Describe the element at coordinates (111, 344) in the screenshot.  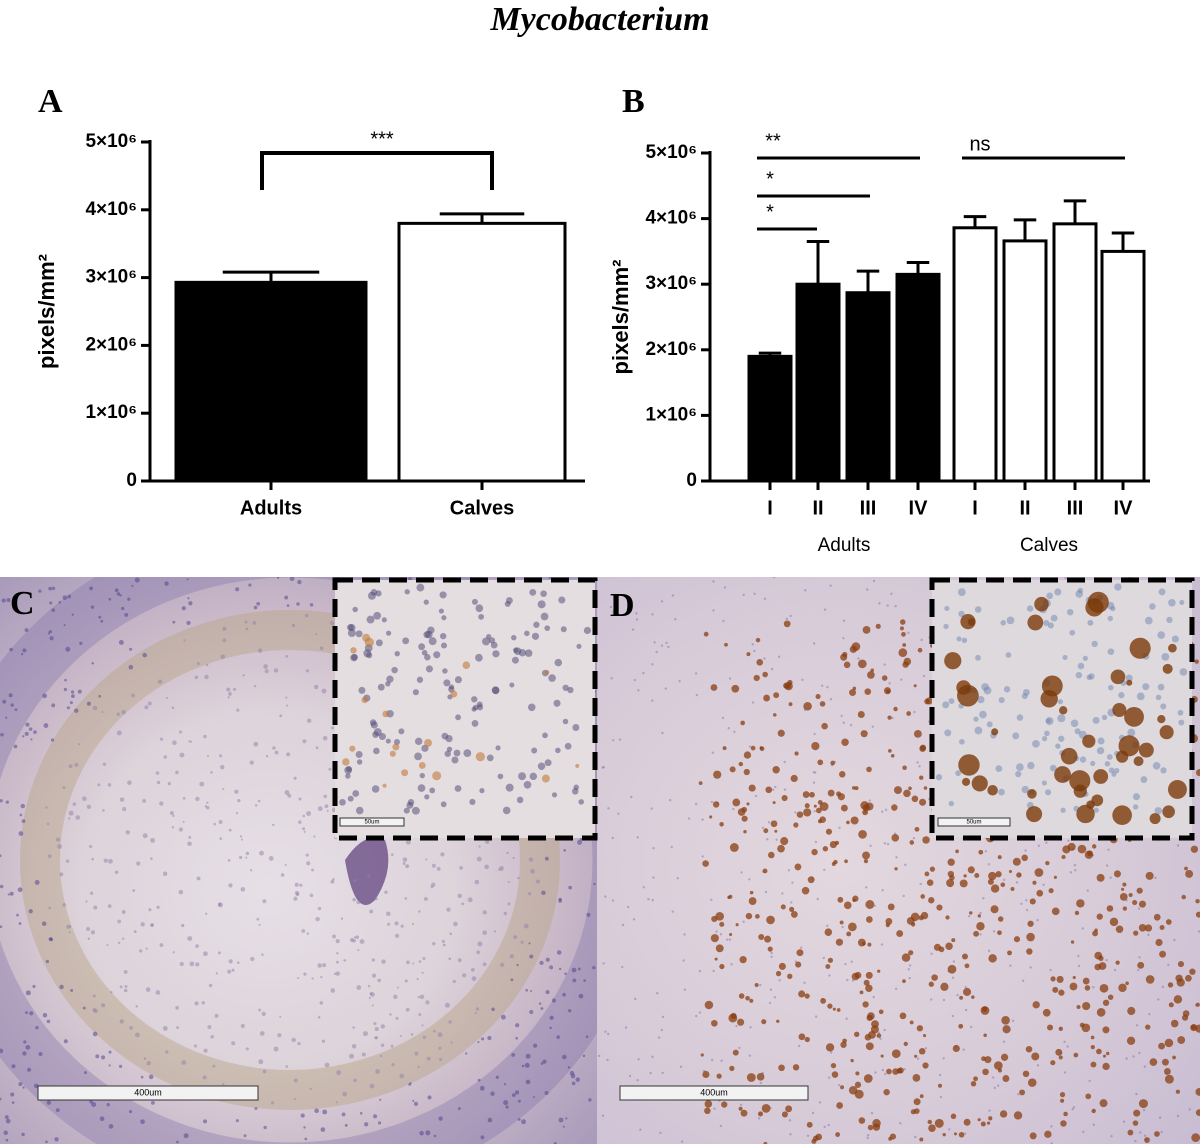
I see `y-tick-label: 2×10⁶` at that location.